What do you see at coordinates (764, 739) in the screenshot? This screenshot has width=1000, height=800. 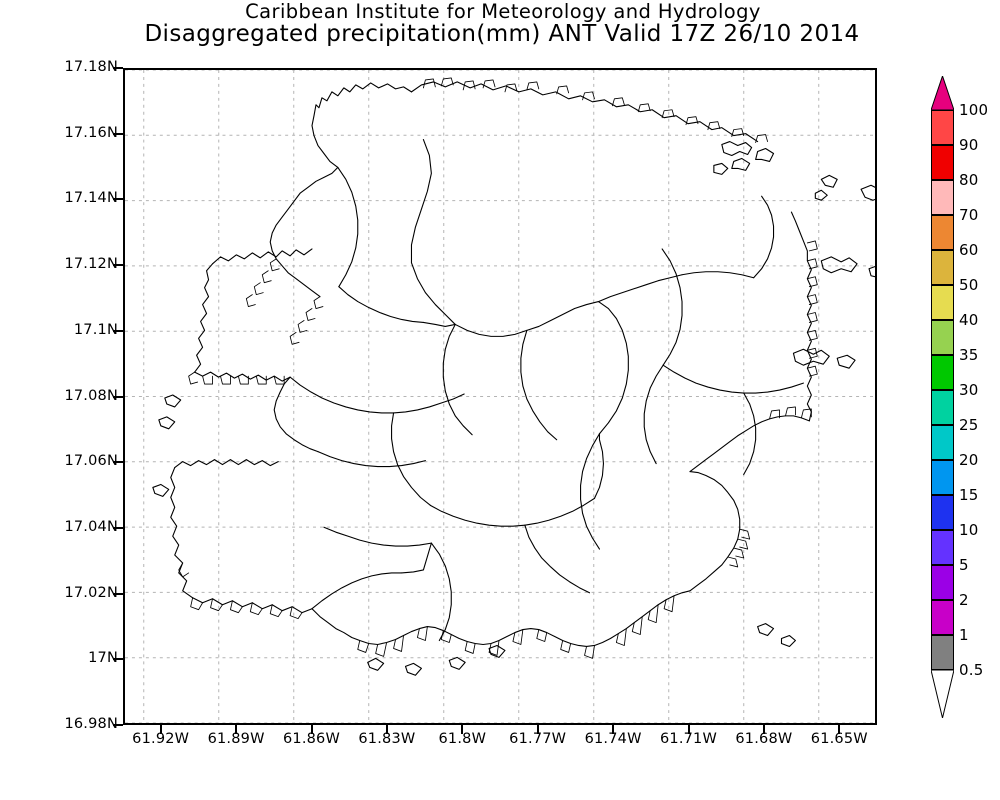 I see `lon-tick-label: 61.68W` at bounding box center [764, 739].